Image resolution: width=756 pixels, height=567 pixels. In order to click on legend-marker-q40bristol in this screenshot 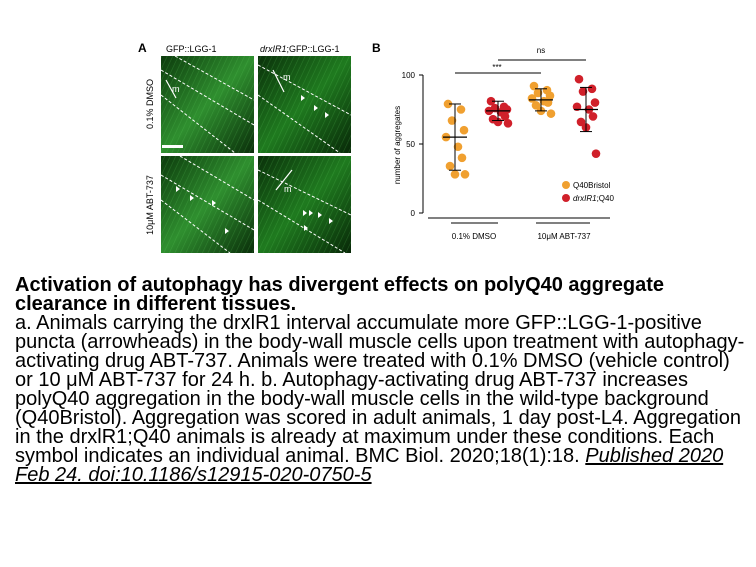, I will do `click(566, 185)`.